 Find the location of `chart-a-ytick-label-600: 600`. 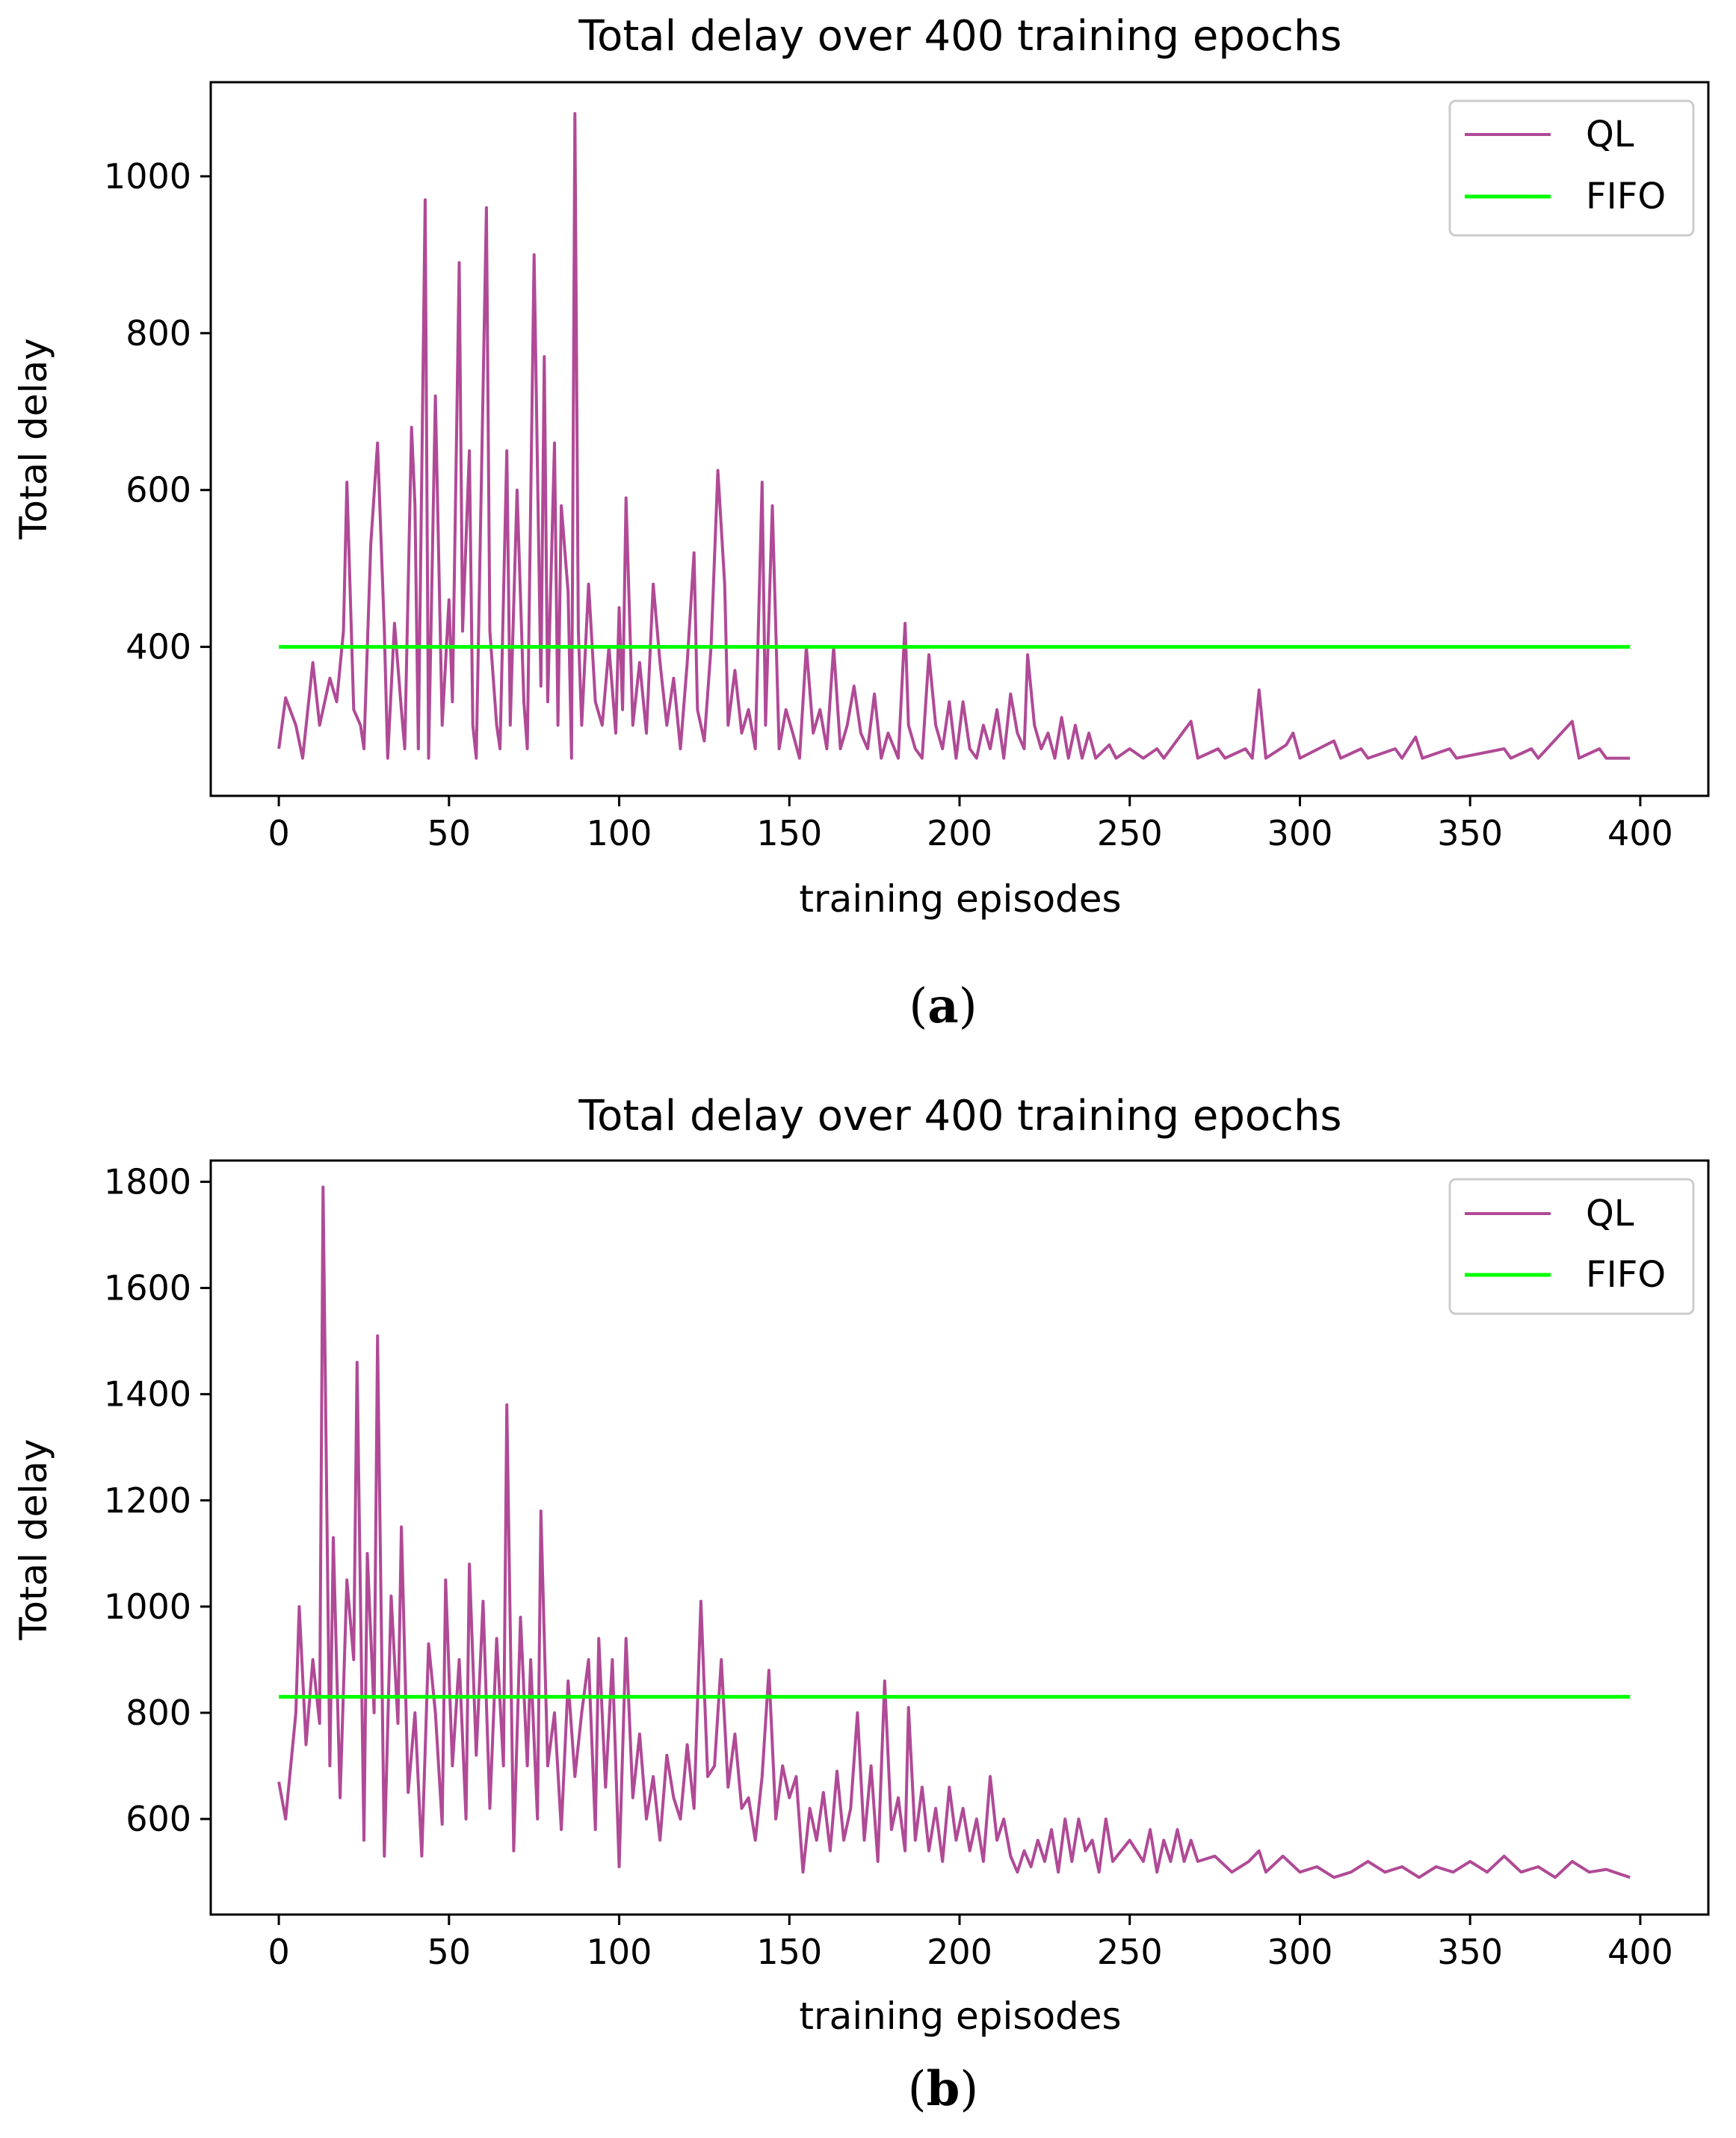

chart-a-ytick-label-600: 600 is located at coordinates (158, 490).